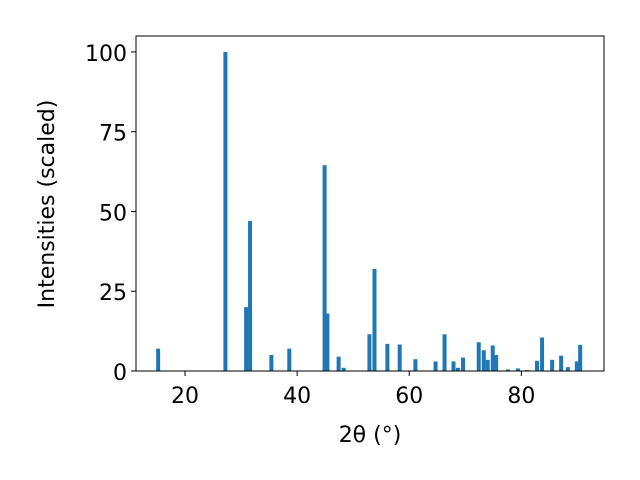  Describe the element at coordinates (106, 54) in the screenshot. I see `y-tick-label: 100` at that location.